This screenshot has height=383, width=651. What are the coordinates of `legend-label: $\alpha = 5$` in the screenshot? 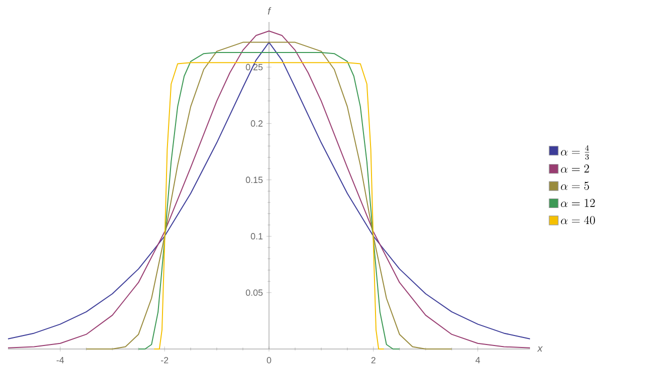 It's located at (574, 186).